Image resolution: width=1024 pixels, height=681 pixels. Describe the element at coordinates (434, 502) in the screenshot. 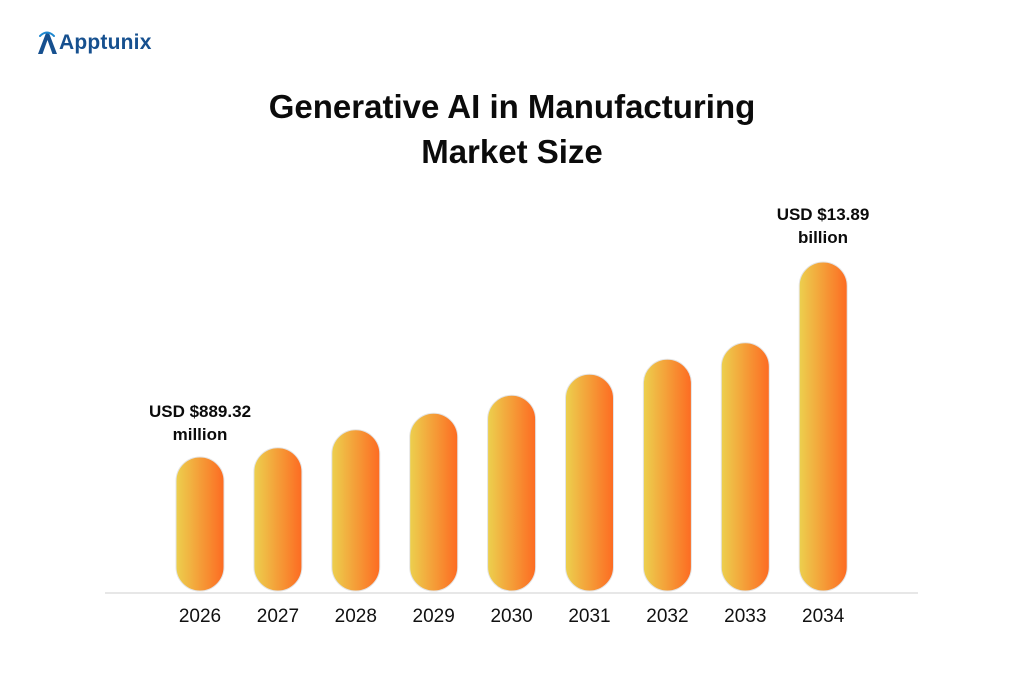

I see `bar-2029` at that location.